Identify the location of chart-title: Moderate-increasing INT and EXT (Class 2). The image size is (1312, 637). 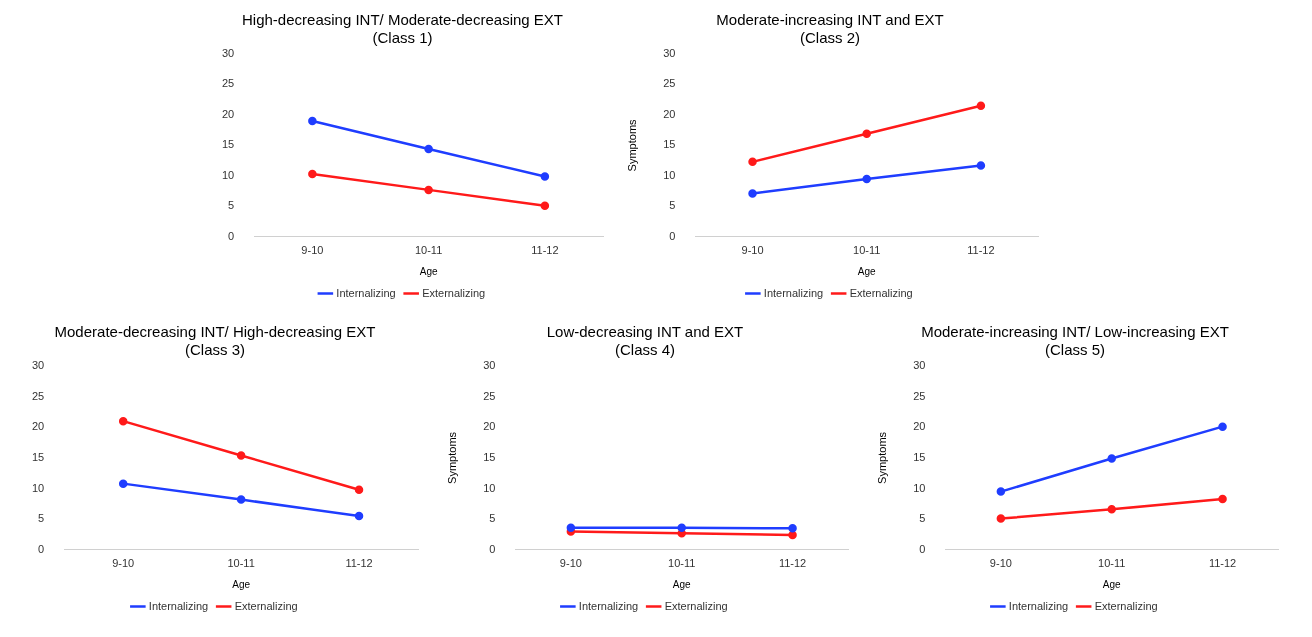
(830, 29).